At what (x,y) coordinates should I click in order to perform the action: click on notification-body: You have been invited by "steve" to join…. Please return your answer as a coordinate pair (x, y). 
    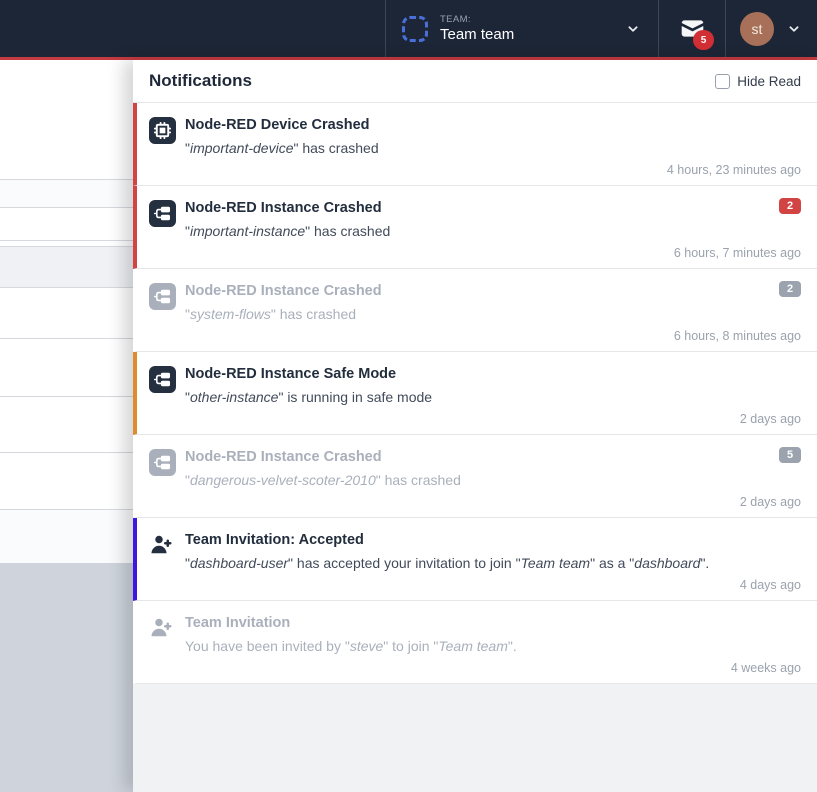
    Looking at the image, I should click on (351, 646).